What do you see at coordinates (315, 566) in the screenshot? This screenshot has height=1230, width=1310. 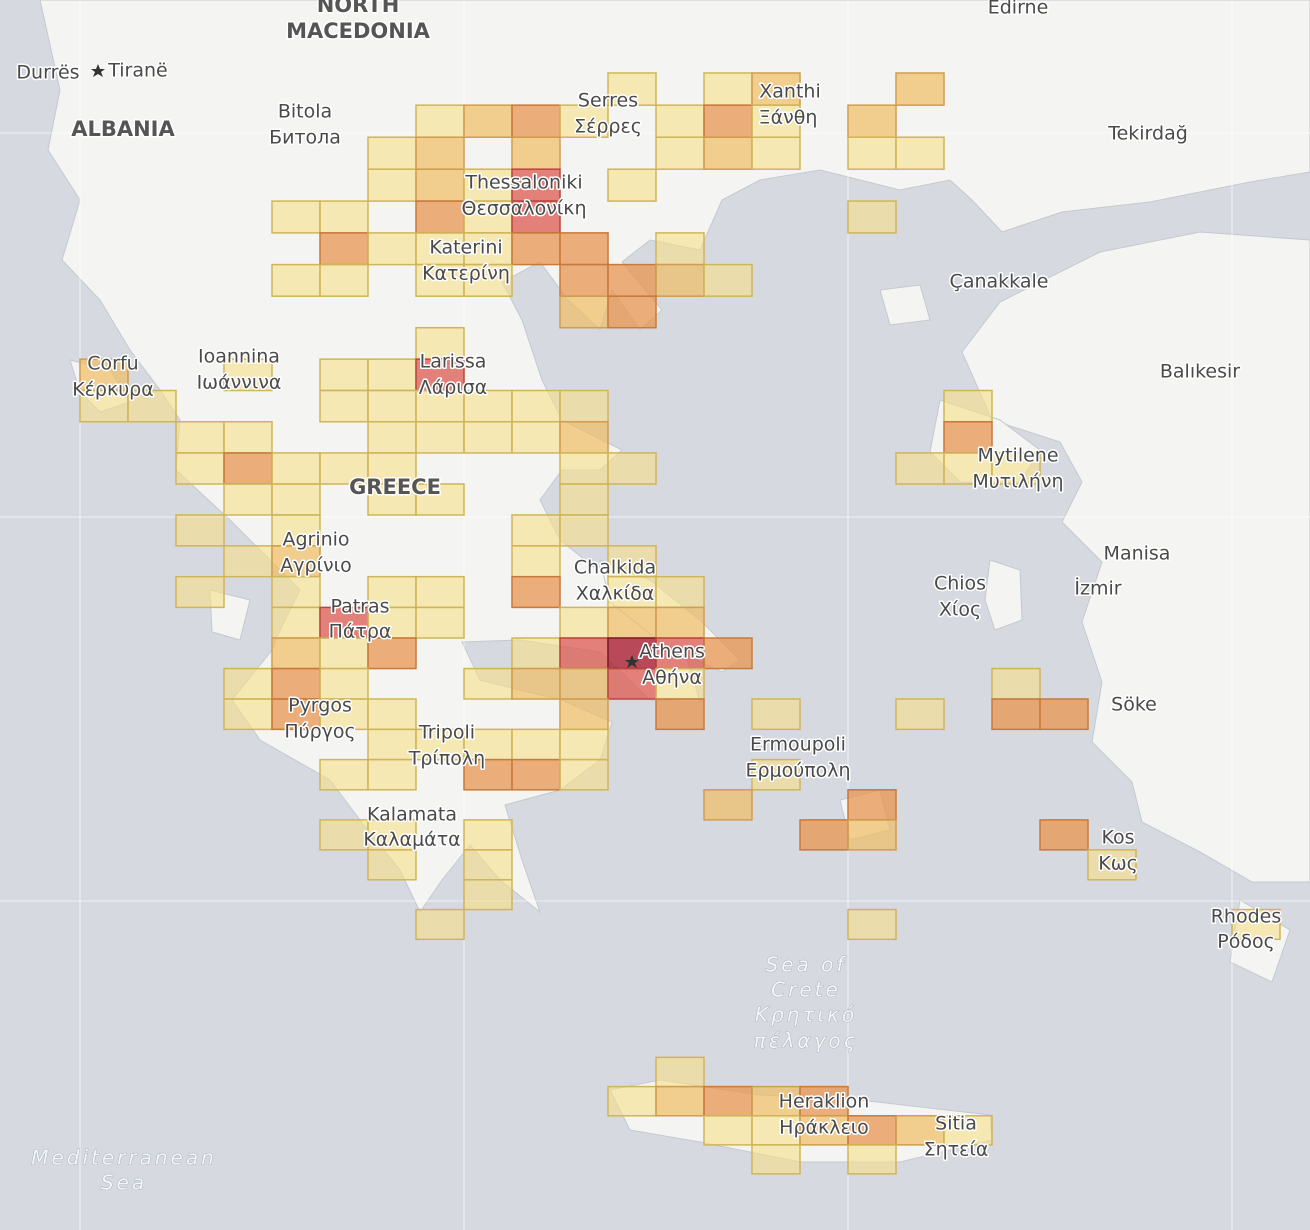 I see `place-label: Αγρίνιο` at bounding box center [315, 566].